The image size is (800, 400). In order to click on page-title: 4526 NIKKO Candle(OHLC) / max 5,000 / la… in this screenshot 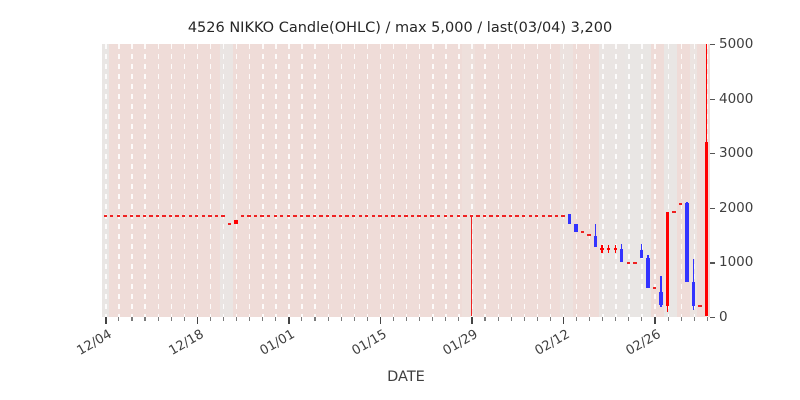, I will do `click(400, 28)`.